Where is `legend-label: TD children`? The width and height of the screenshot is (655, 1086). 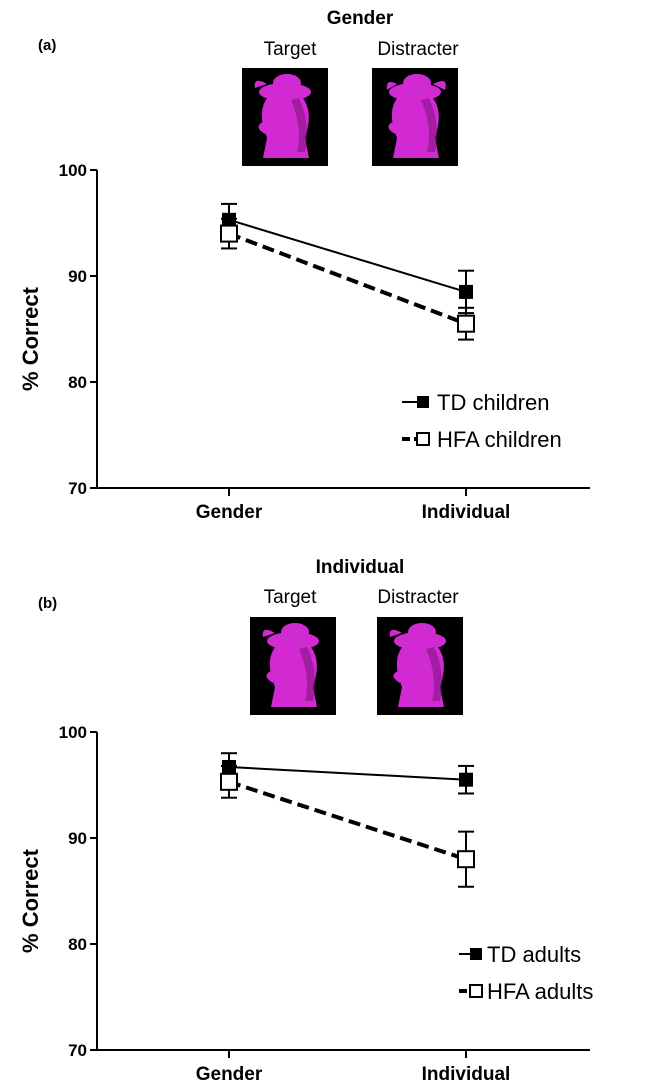
legend-label: TD children is located at coordinates (493, 402).